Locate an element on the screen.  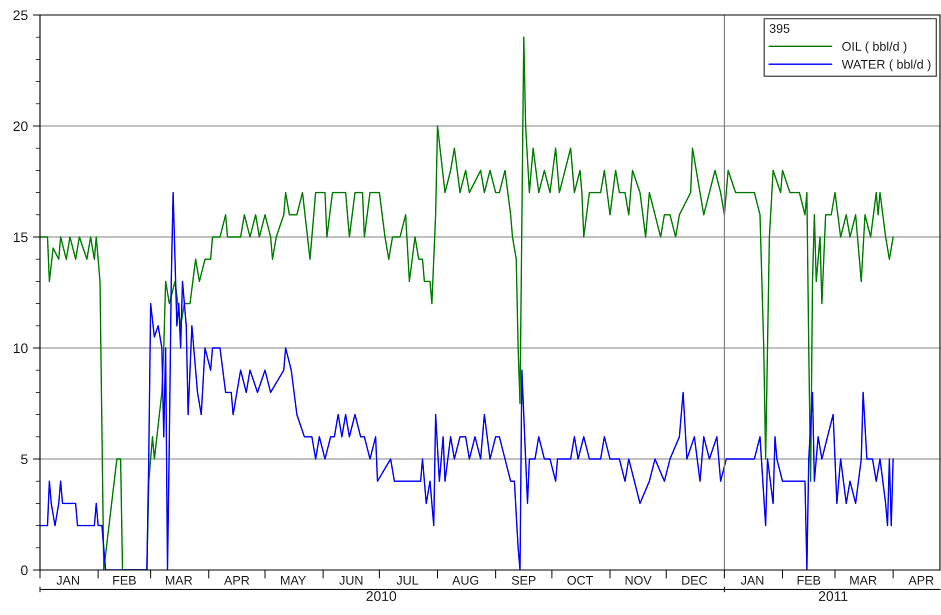
y-tick-label: 10 is located at coordinates (21, 348).